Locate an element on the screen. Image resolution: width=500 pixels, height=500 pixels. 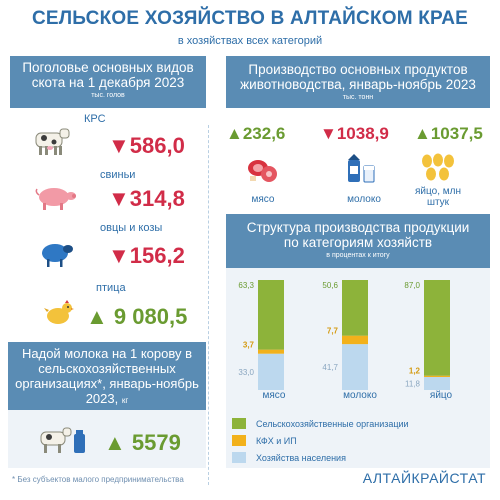
cow-milk-can-icon is located at coordinates (63, 443).